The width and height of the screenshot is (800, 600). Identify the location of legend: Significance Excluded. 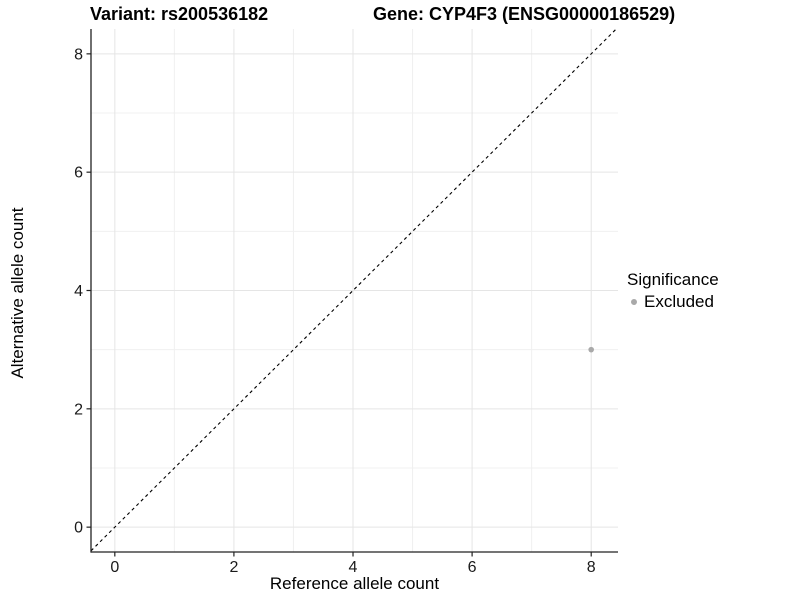
(673, 291).